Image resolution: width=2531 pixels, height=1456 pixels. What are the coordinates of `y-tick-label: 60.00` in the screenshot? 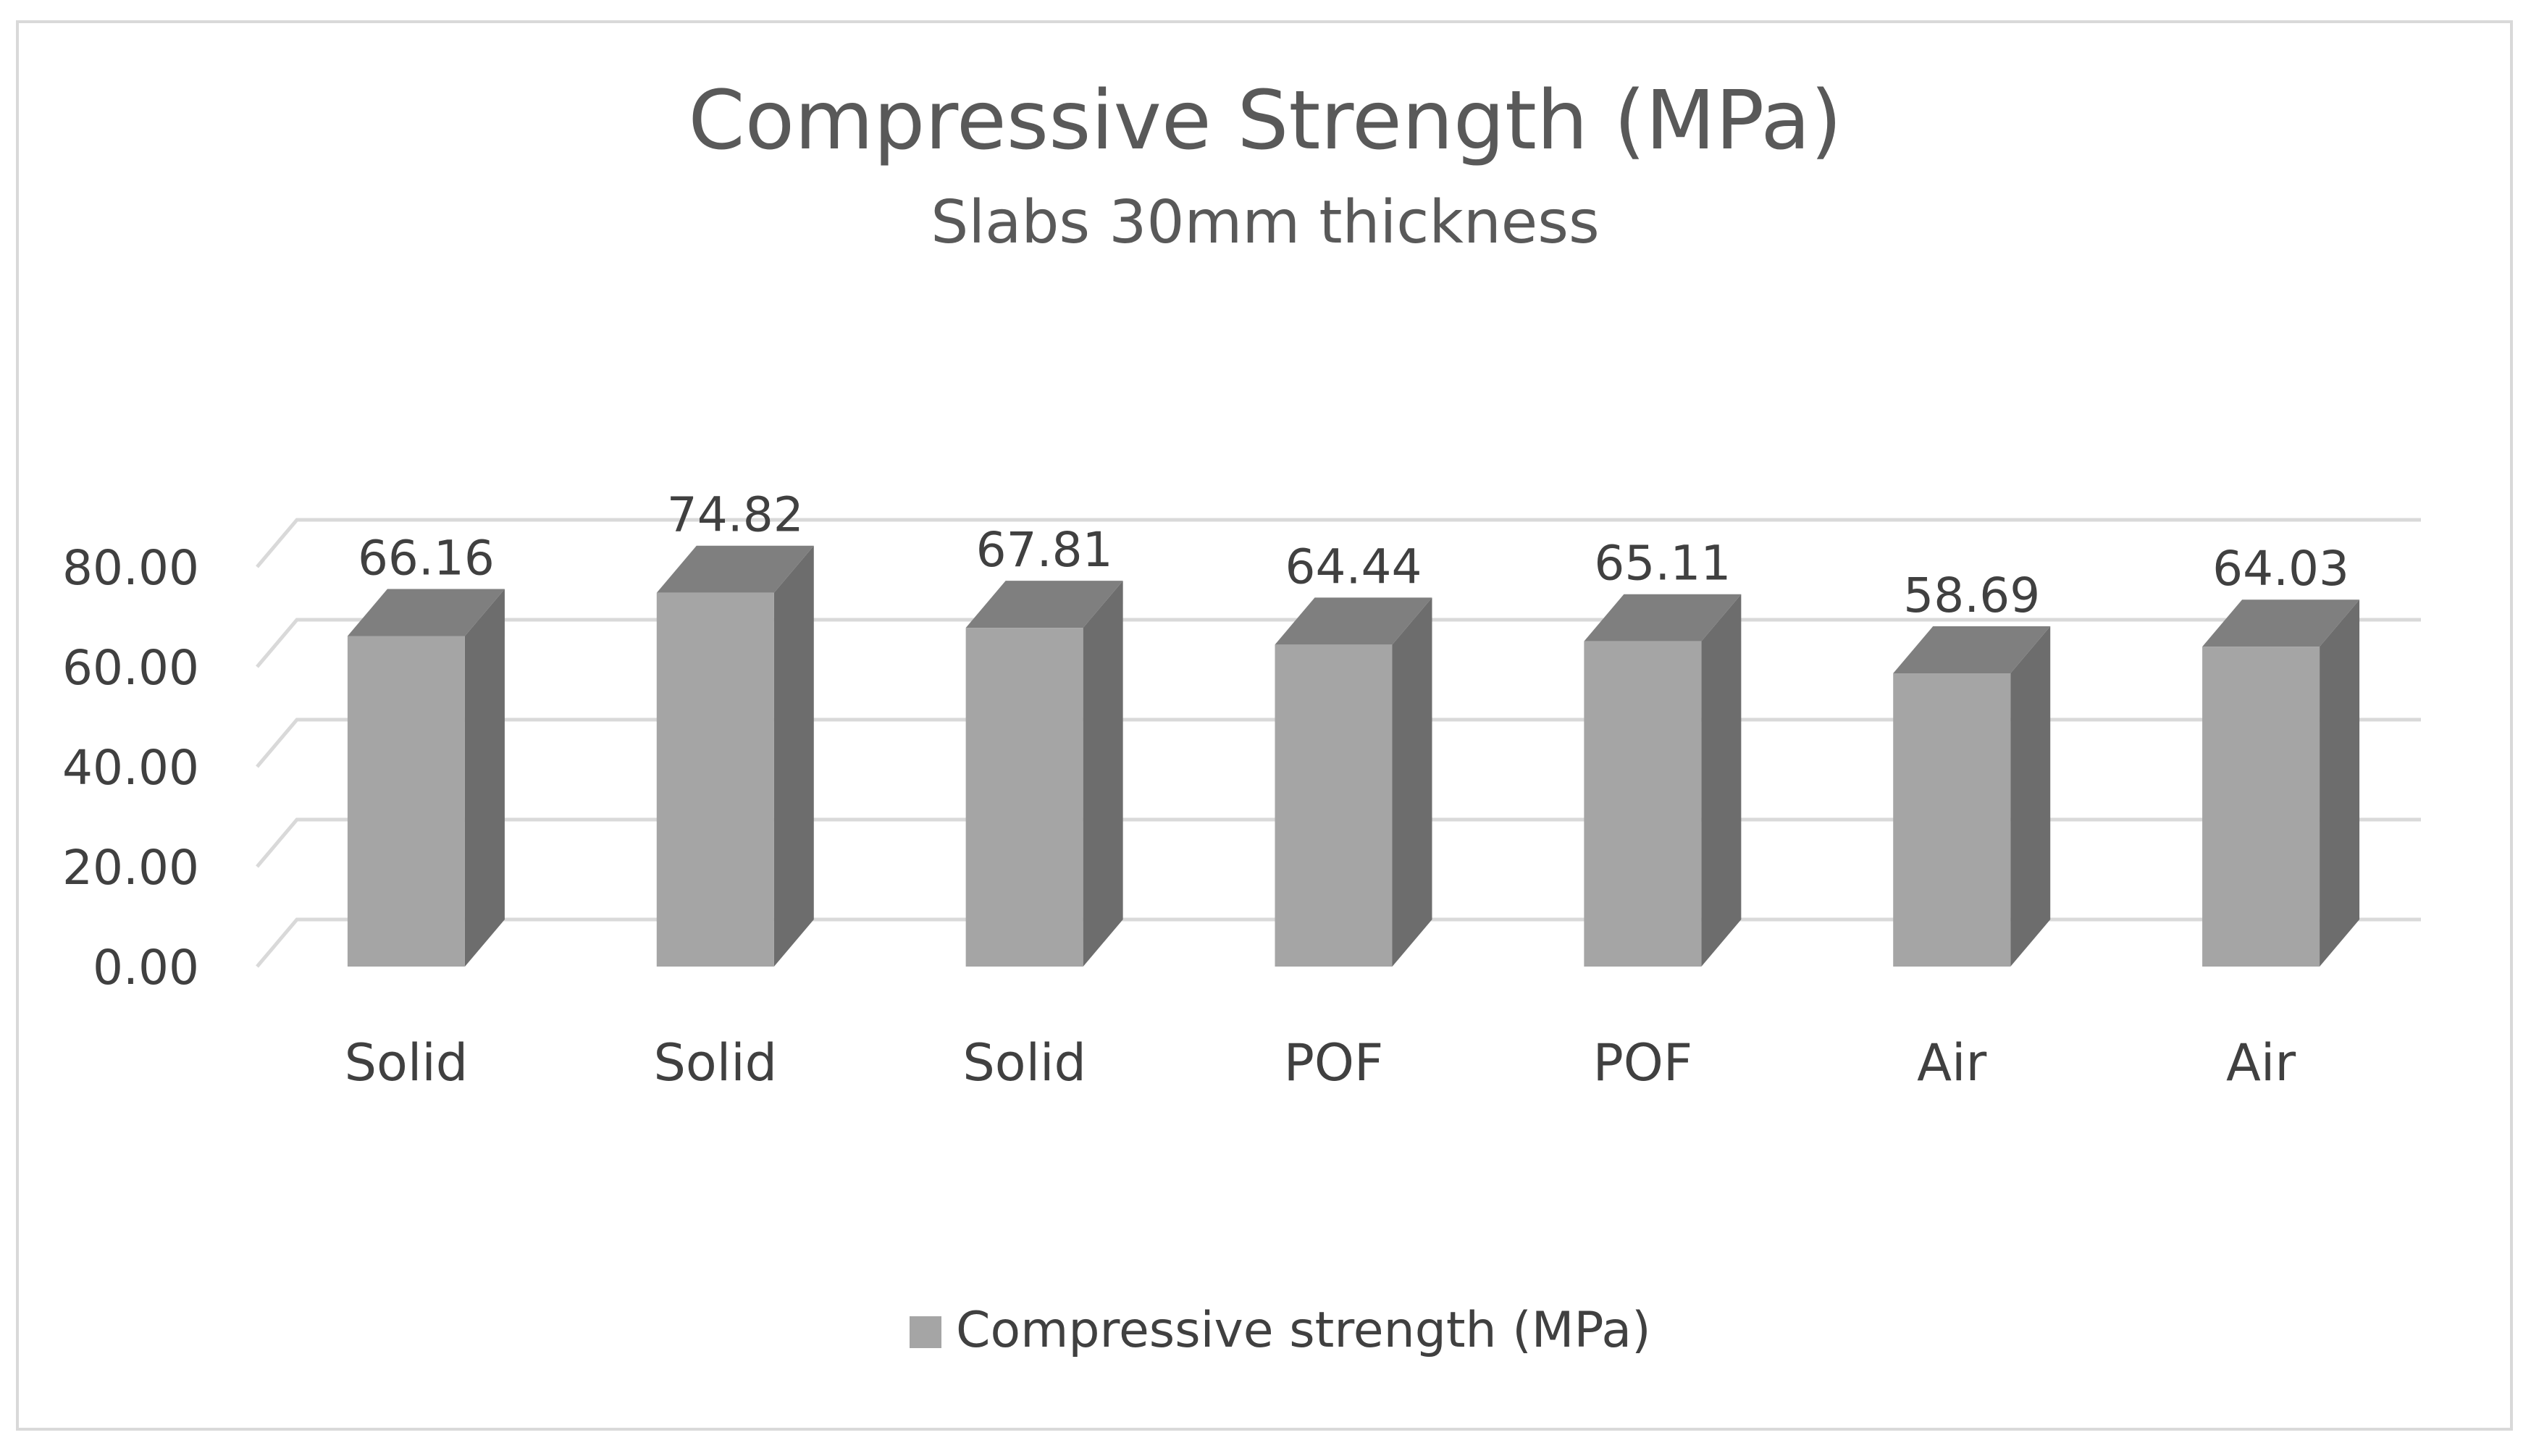 It's located at (130, 668).